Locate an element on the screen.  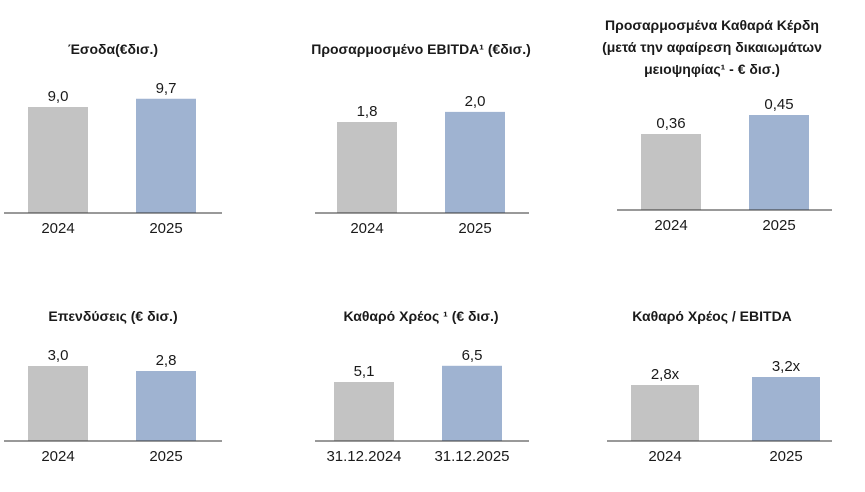
data-label: 3,0 is located at coordinates (58, 355).